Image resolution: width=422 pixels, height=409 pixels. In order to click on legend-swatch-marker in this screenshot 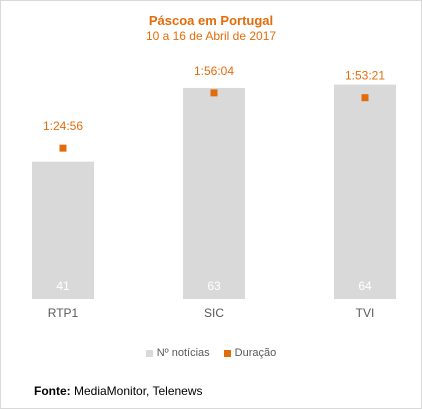, I will do `click(227, 353)`.